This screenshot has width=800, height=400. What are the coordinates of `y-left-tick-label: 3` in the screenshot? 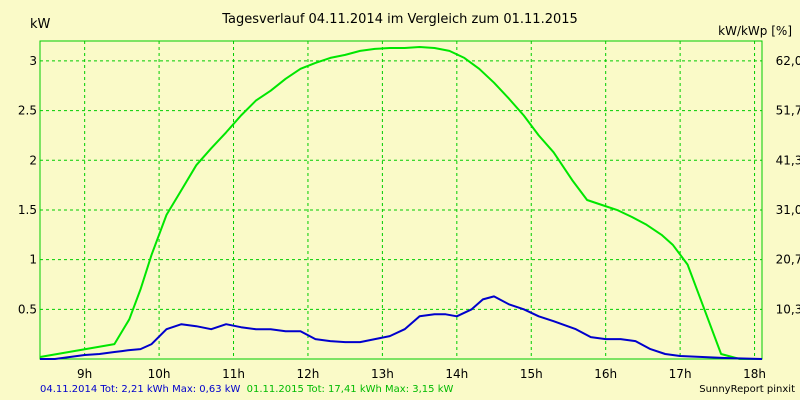 It's located at (33, 61).